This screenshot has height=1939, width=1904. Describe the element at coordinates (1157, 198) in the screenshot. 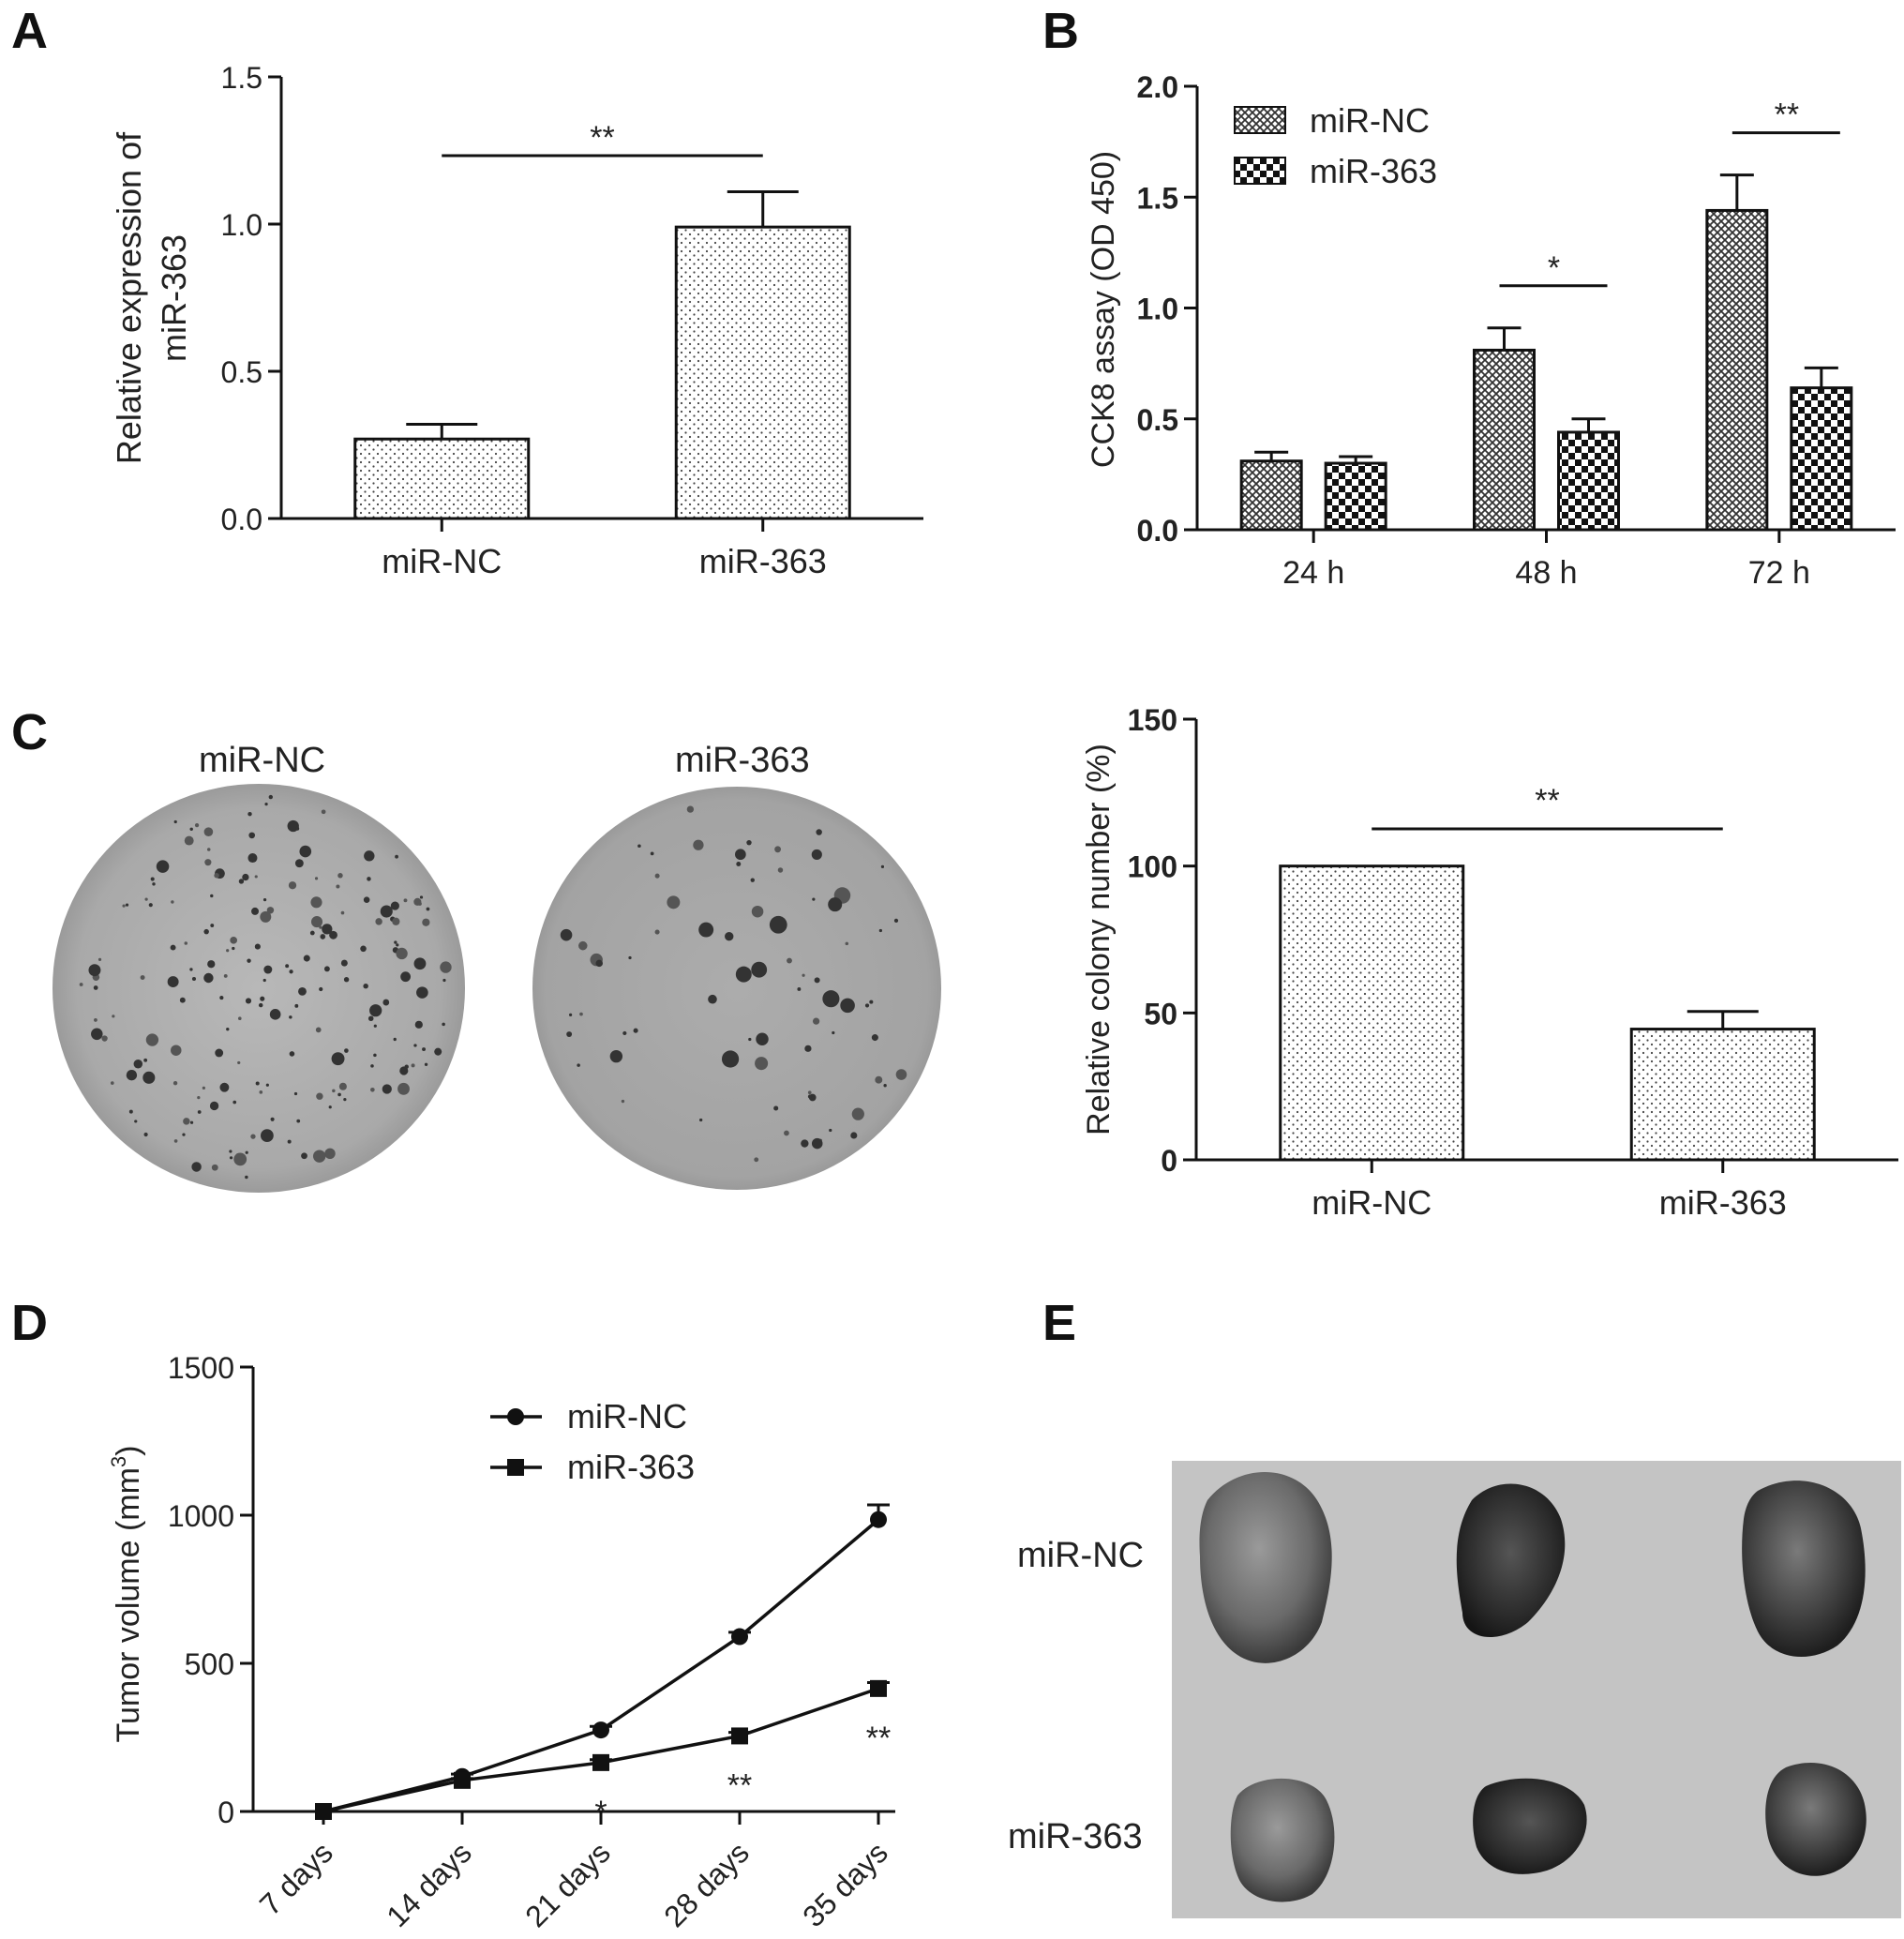

I see `chart-b-y-tick-label: 1.5` at that location.